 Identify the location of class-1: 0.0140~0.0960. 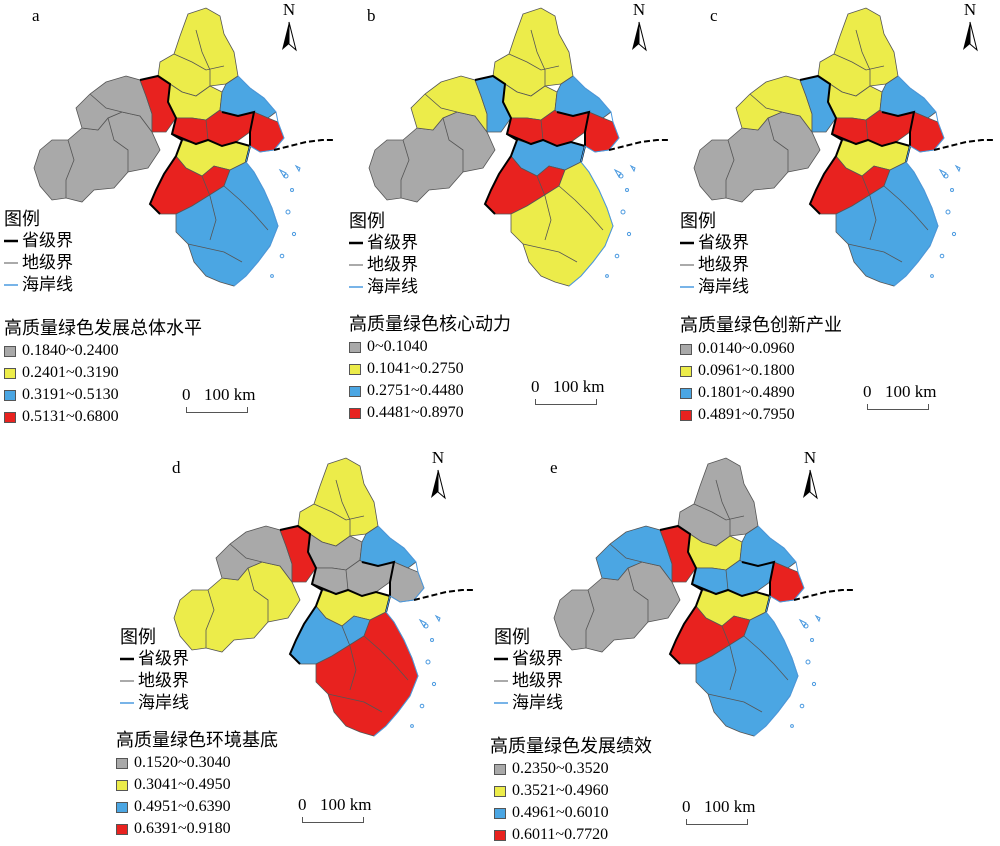
(746, 348).